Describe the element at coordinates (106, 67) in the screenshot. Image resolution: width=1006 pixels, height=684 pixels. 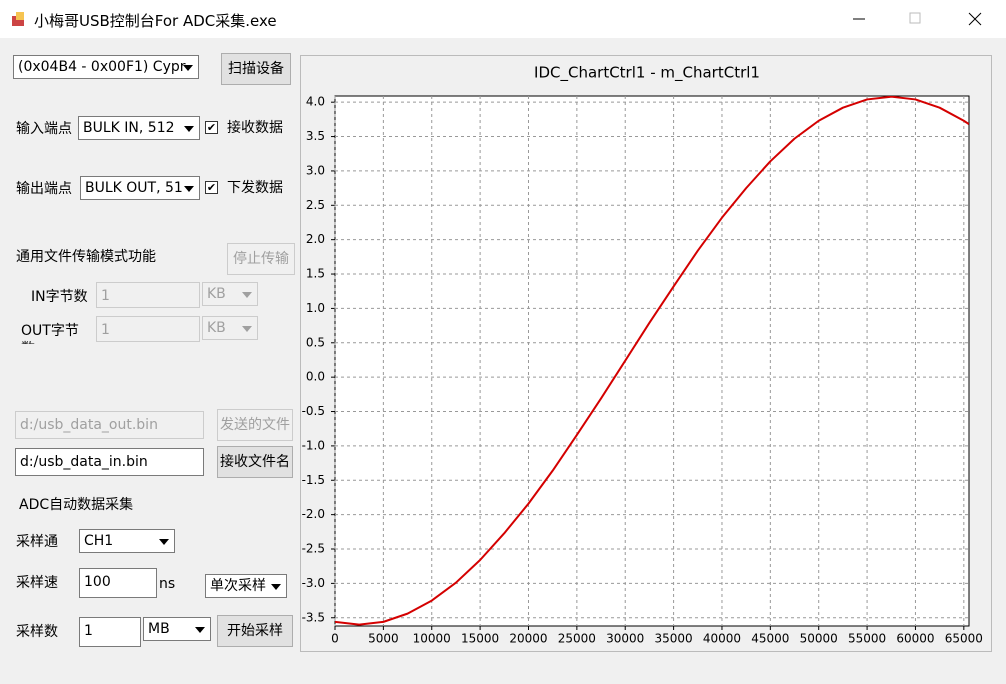
I see `device-combo: (0x04B4 - 0x00F1) Cypr` at that location.